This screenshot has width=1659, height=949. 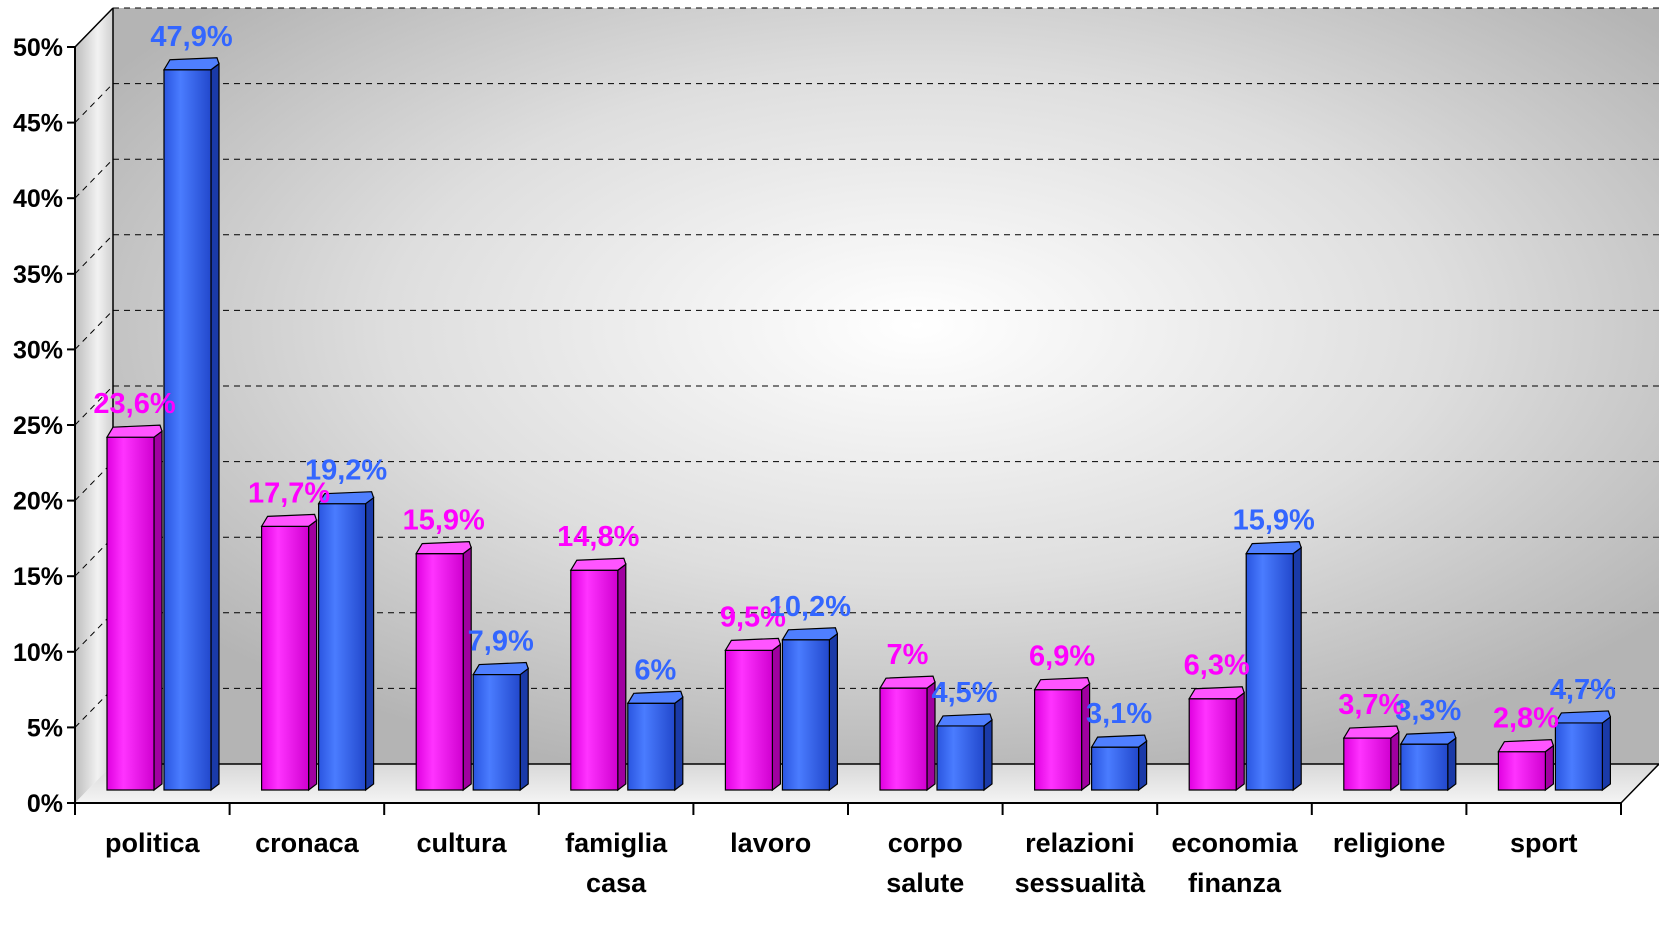 I want to click on x-tick-label: famiglia casa, so click(x=616, y=863).